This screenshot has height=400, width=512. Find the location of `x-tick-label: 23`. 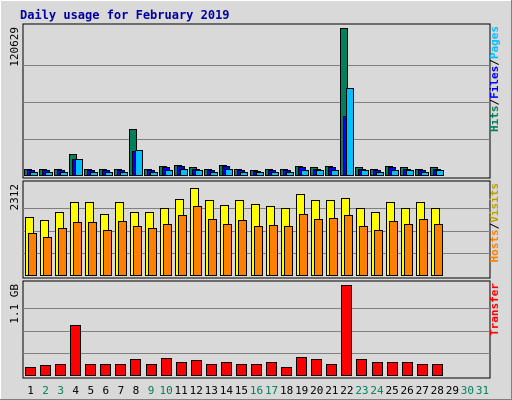

x-tick-label: 23 is located at coordinates (361, 390).